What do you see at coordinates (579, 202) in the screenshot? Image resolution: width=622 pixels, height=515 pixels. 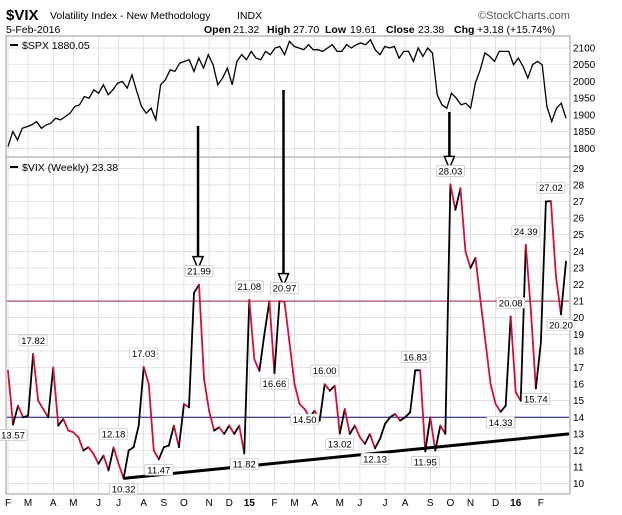 I see `vix-y-tick-label: 27` at bounding box center [579, 202].